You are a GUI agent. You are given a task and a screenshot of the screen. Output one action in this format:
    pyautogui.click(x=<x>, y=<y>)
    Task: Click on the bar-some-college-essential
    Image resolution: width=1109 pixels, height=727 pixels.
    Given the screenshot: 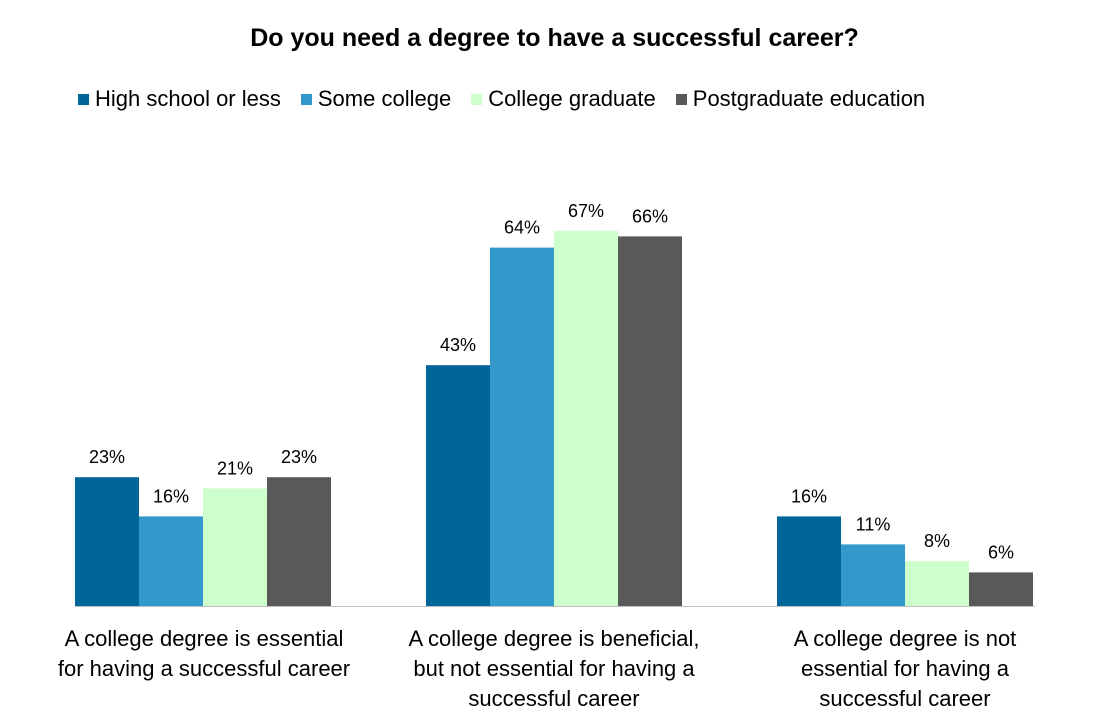 What is the action you would take?
    pyautogui.click(x=171, y=561)
    